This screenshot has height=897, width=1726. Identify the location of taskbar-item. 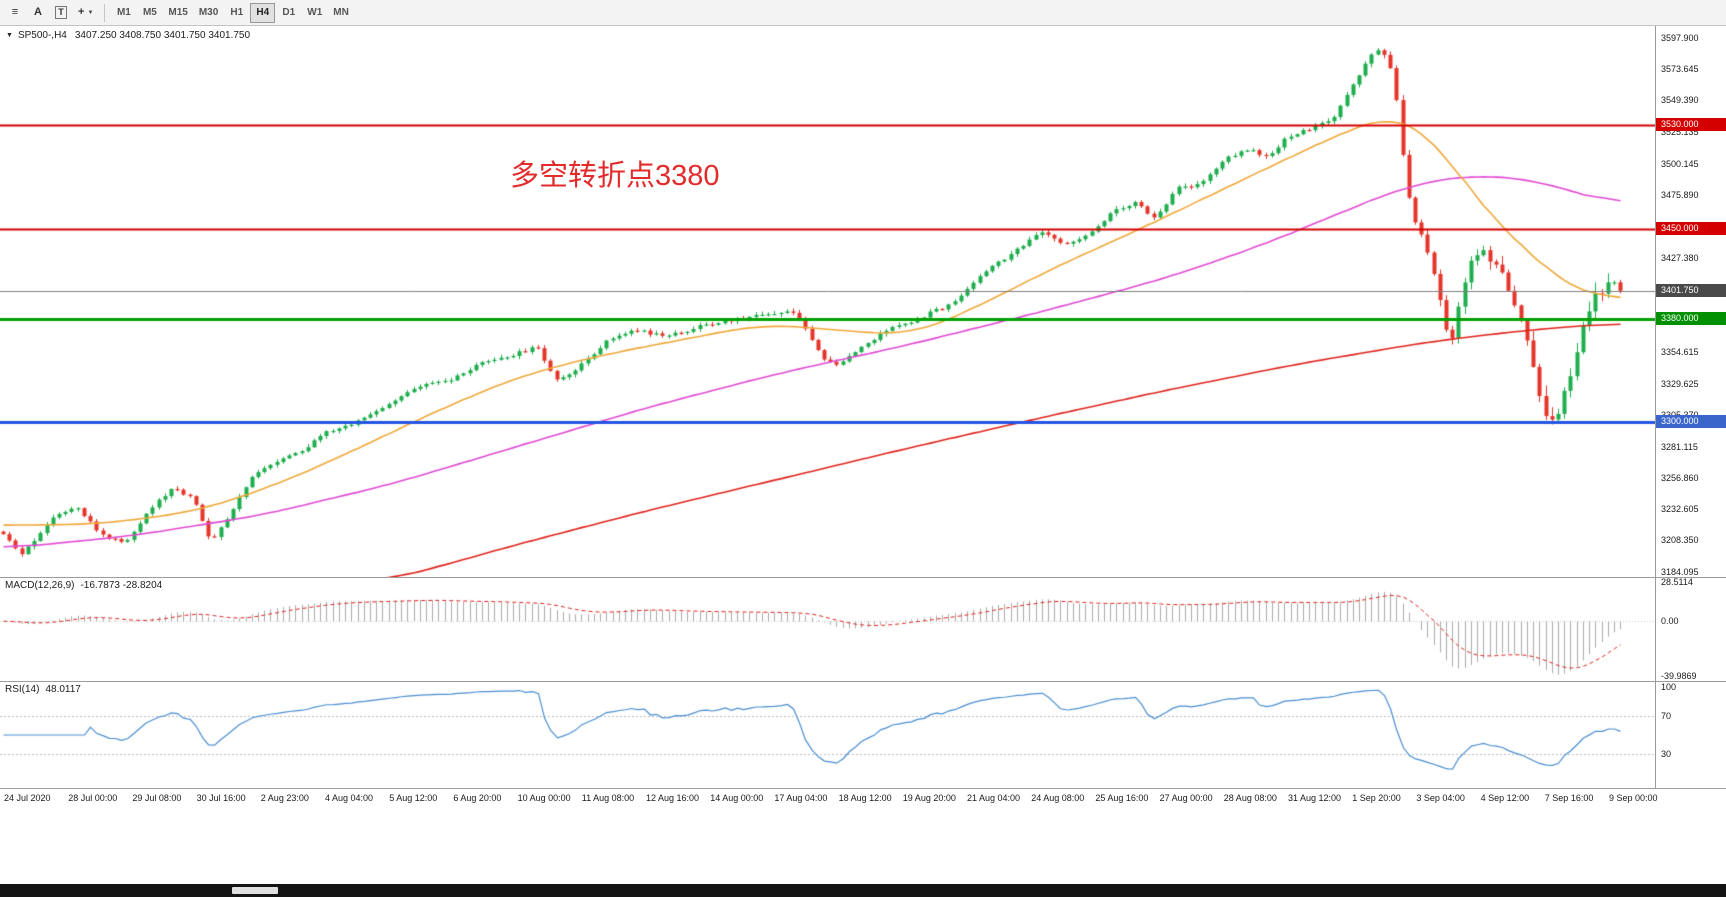
(255, 890).